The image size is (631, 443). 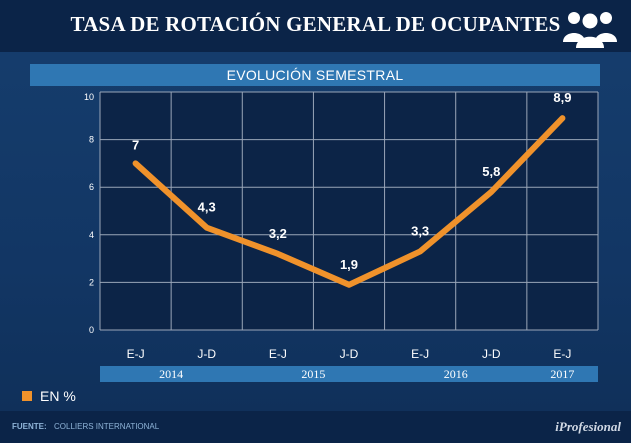 I want to click on people-group-icon, so click(x=590, y=30).